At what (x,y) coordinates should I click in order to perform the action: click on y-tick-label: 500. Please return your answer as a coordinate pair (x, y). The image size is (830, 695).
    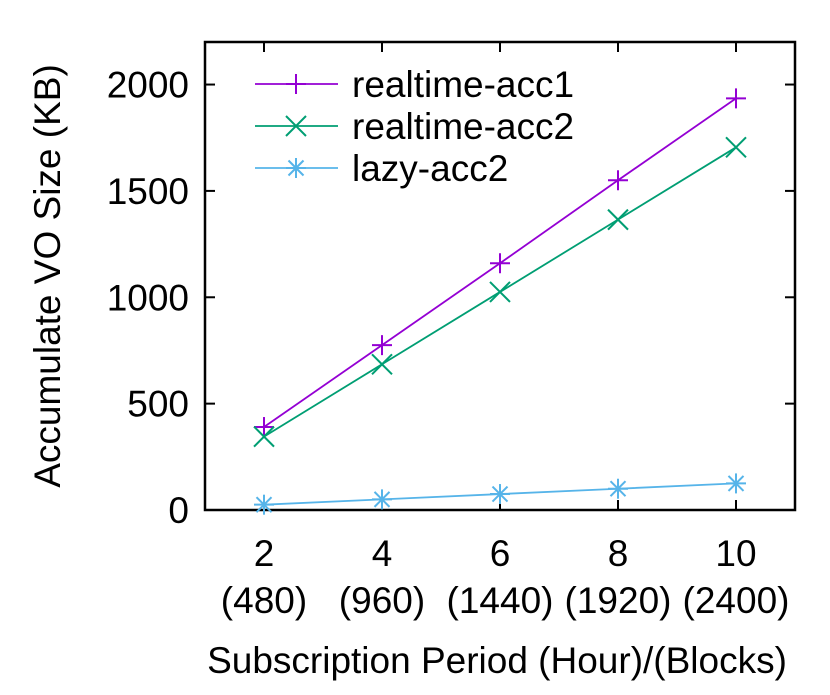
    Looking at the image, I should click on (158, 404).